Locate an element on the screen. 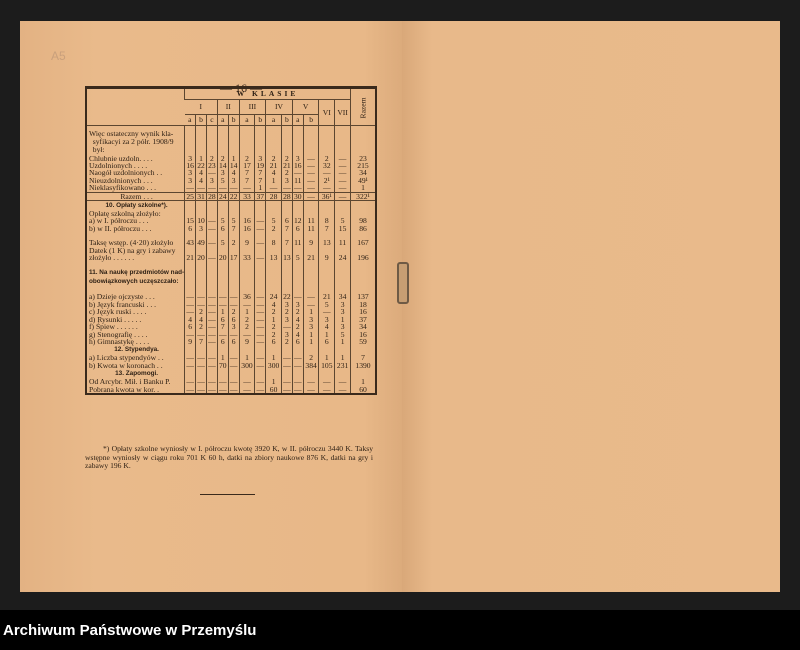 The width and height of the screenshot is (800, 650). section-heading: 13. Zapomogi. is located at coordinates (137, 374).